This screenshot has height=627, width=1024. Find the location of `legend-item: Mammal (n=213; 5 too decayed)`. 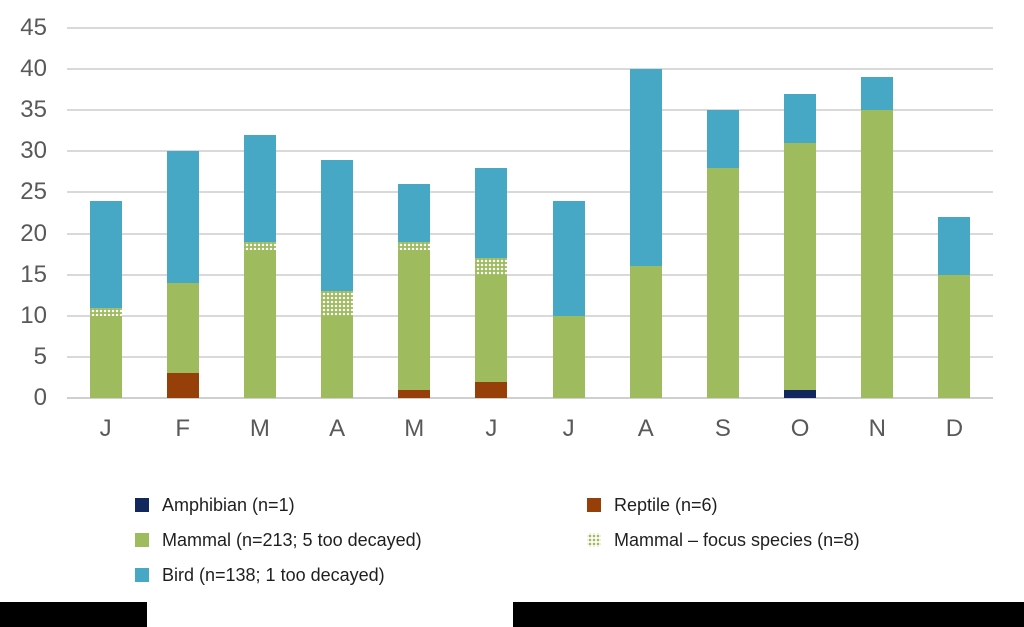

legend-item: Mammal (n=213; 5 too decayed) is located at coordinates (278, 540).